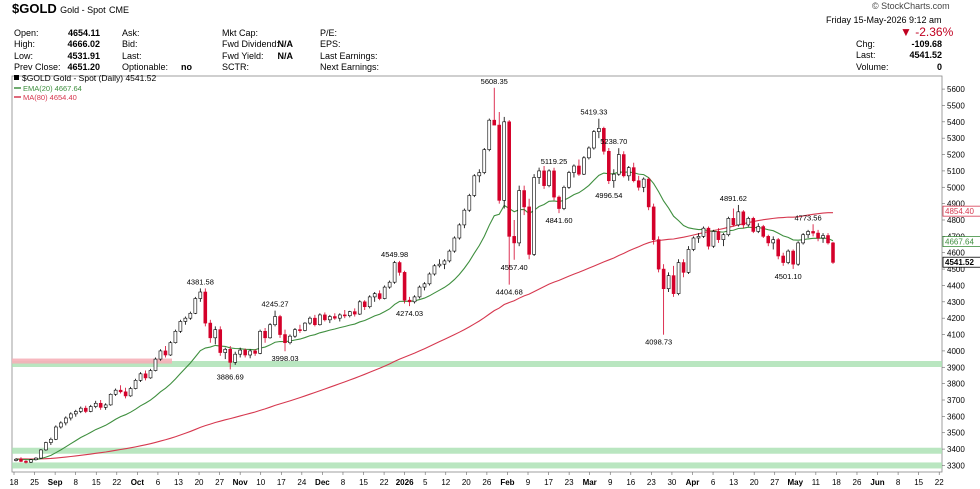  Describe the element at coordinates (83, 44) in the screenshot. I see `field-value: 4666.02` at that location.